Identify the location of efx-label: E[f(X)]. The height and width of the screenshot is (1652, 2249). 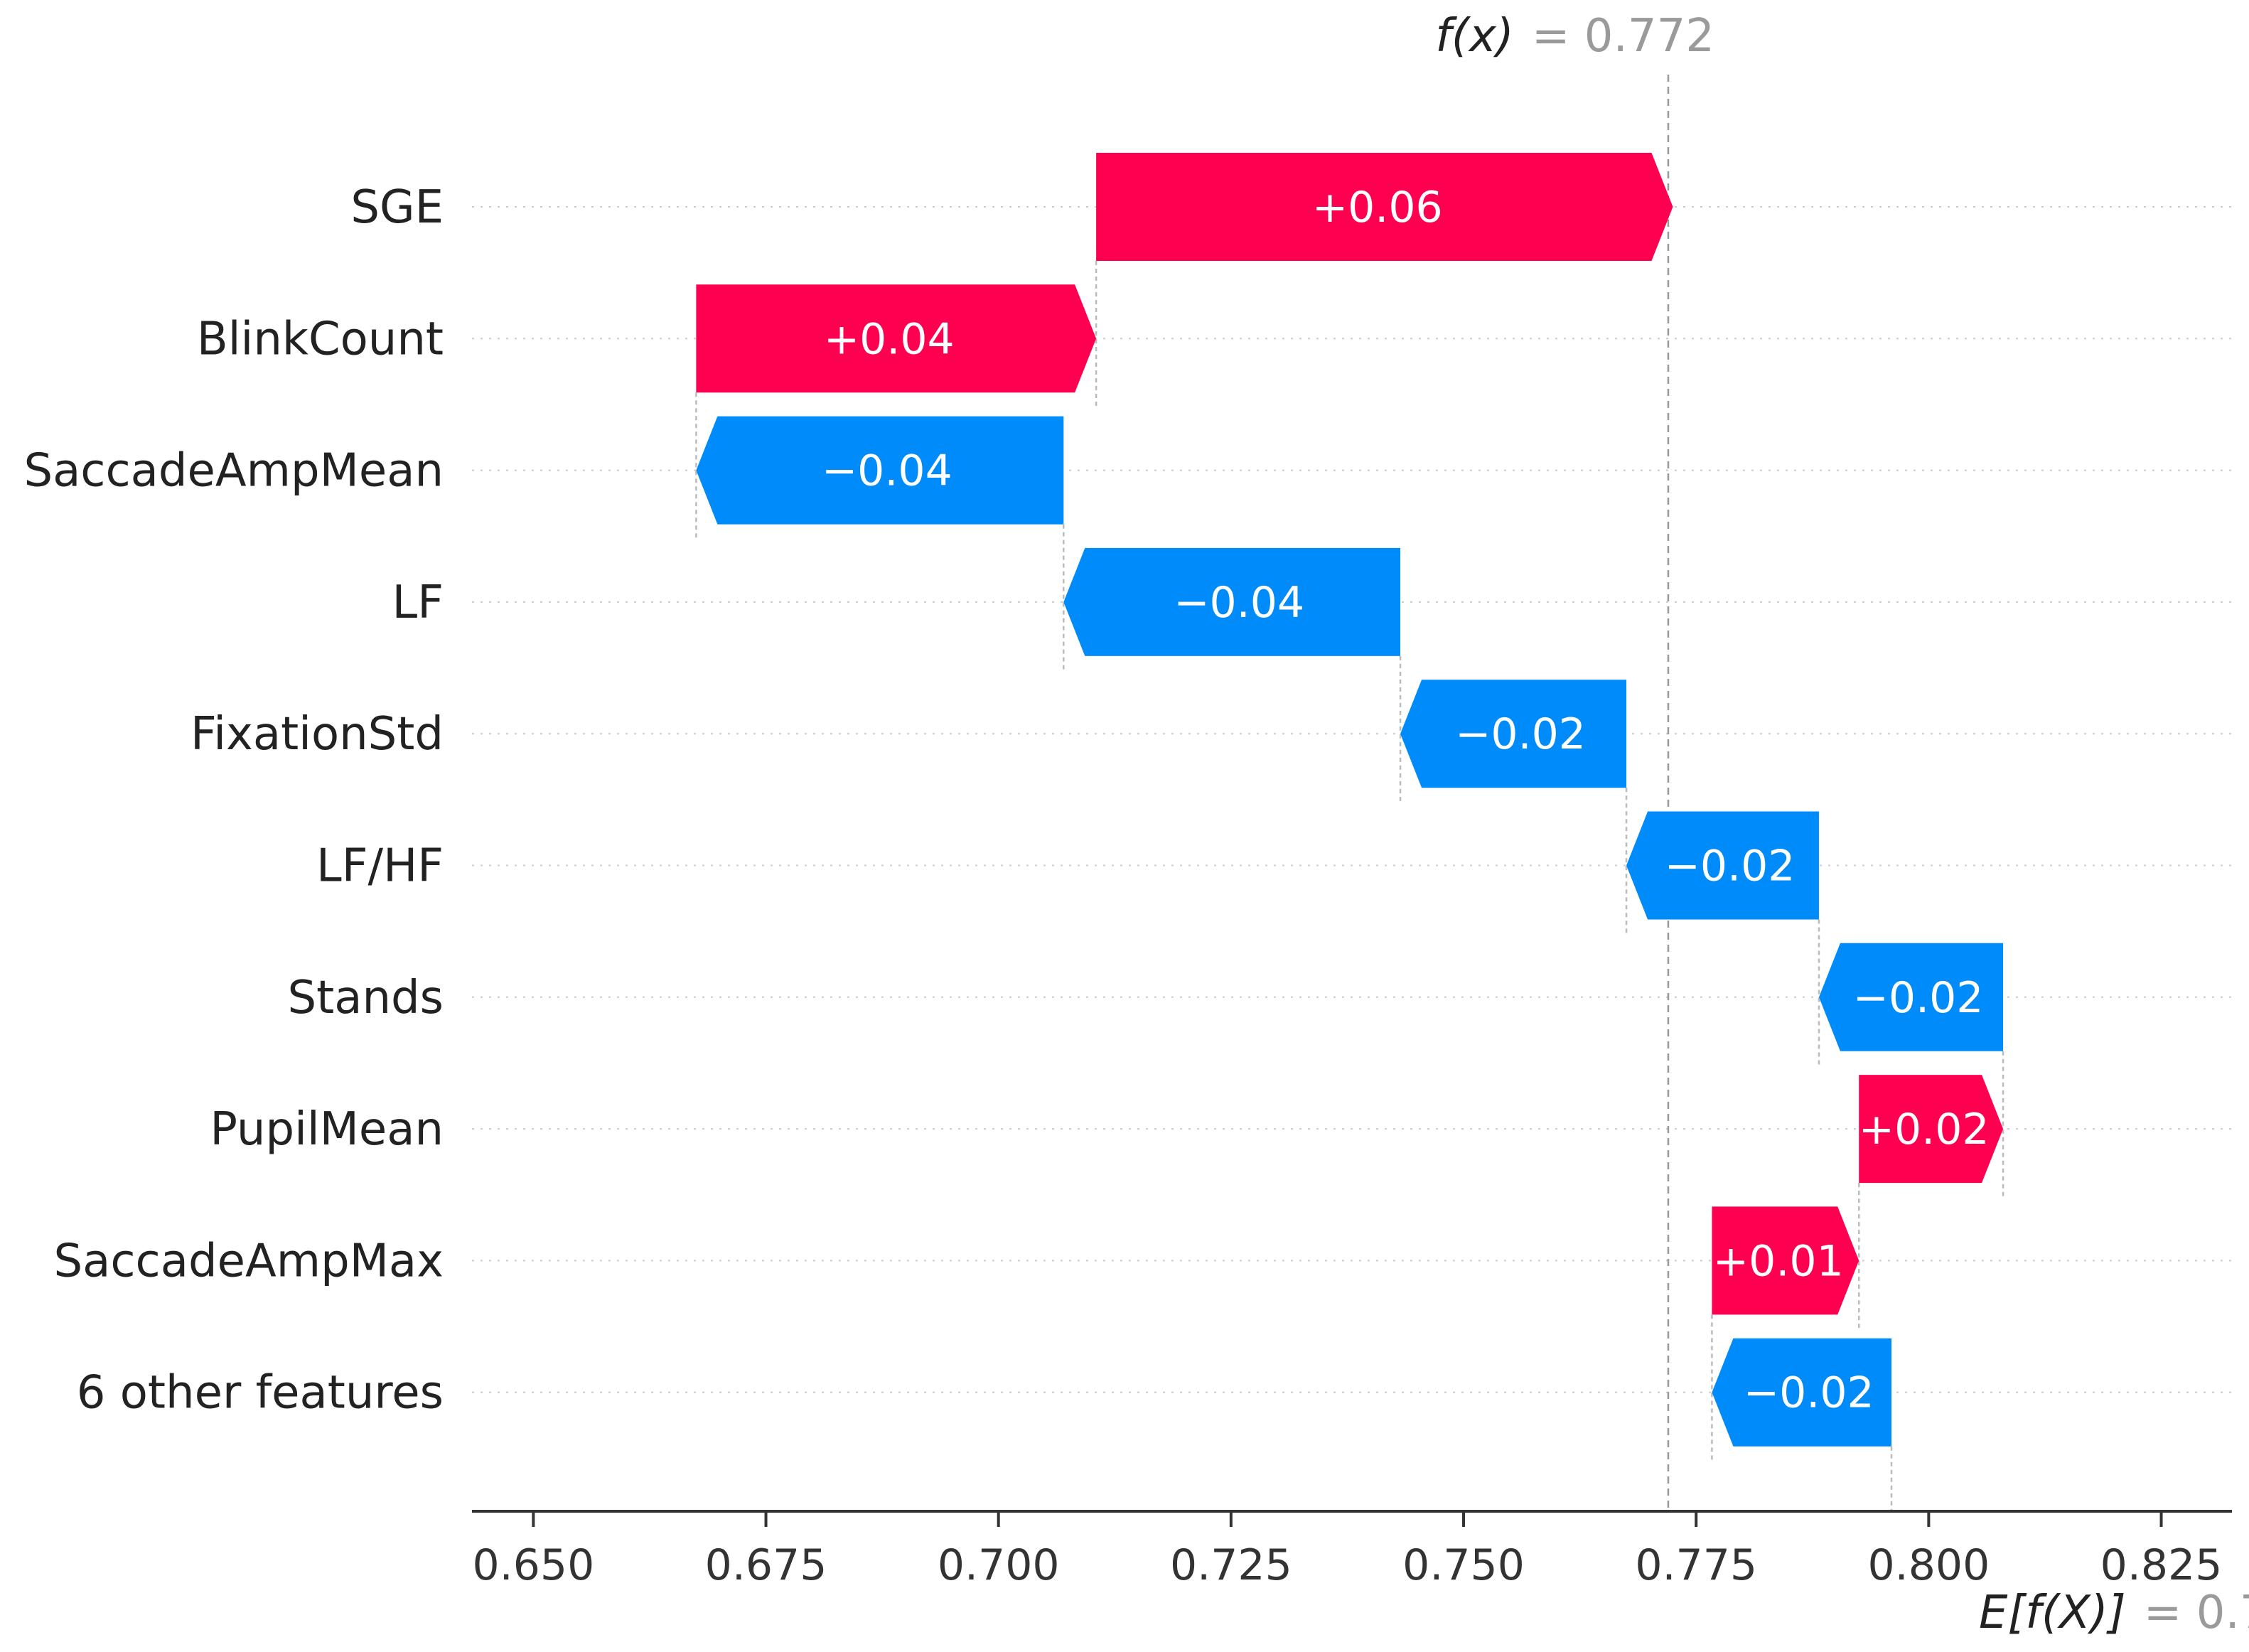
(2052, 1613).